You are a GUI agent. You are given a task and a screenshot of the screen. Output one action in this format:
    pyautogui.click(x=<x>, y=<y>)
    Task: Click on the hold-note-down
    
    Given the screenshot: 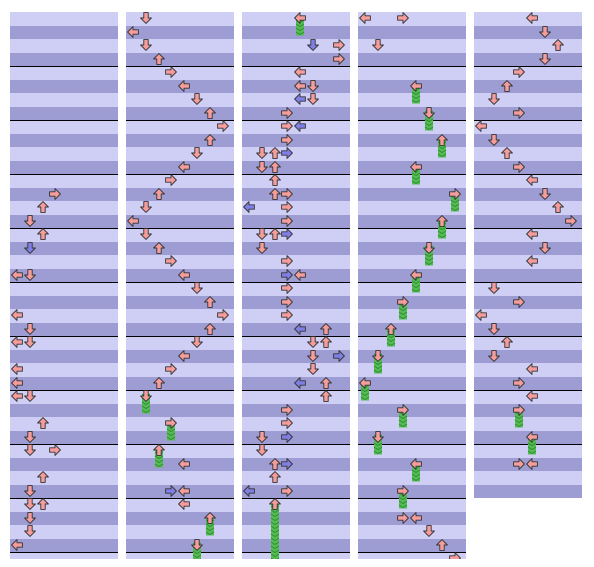 What is the action you would take?
    pyautogui.click(x=429, y=257)
    